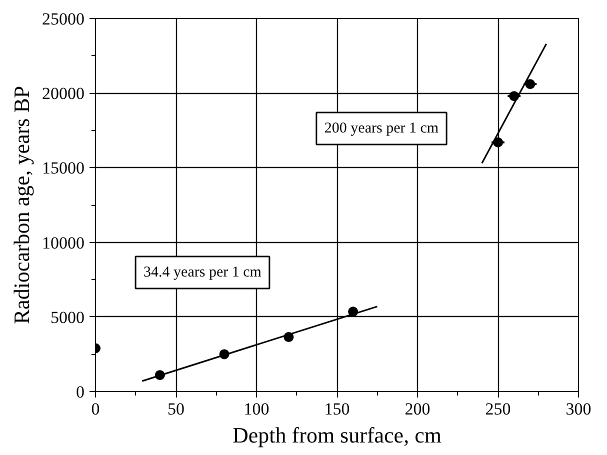 The width and height of the screenshot is (607, 455). I want to click on y-tick-label: 20000, so click(63, 94).